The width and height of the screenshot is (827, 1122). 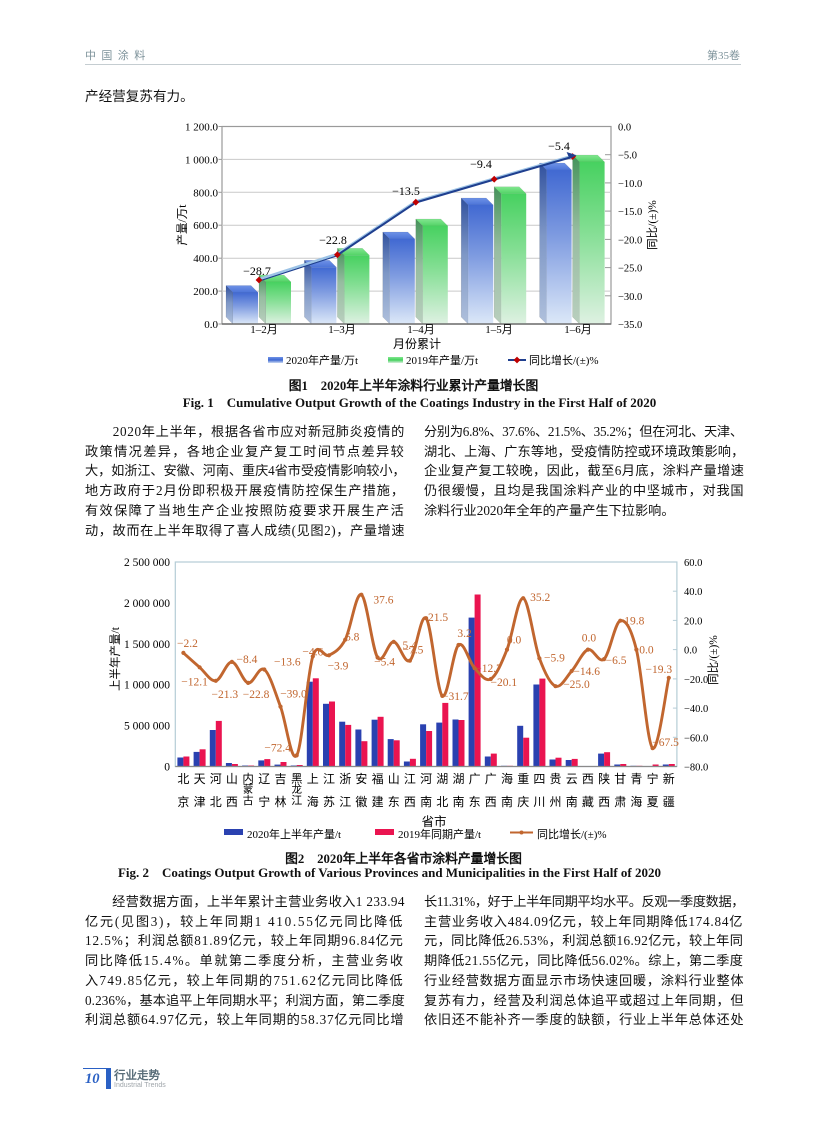 I want to click on svg-text: 5.4, so click(x=410, y=646).